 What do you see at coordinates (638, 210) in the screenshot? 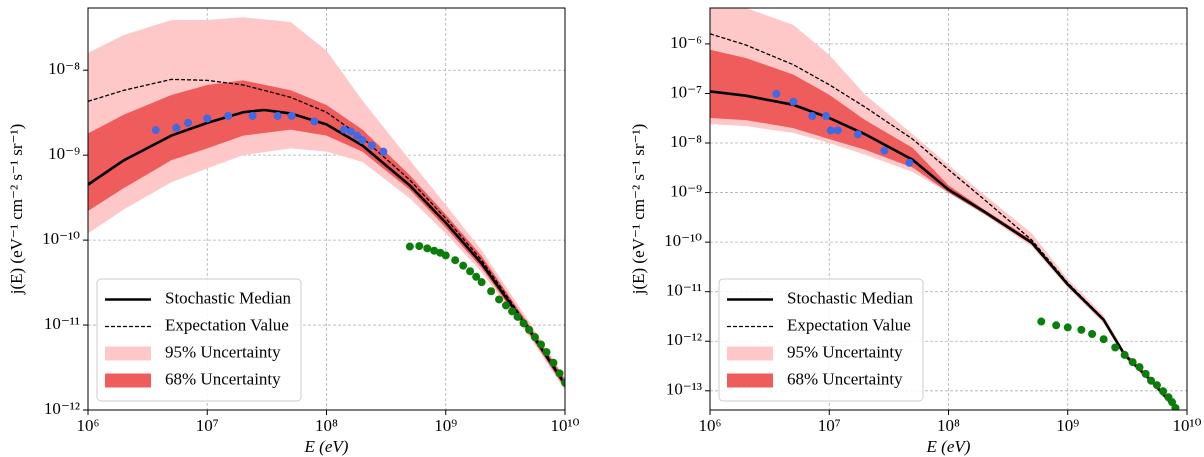
I see `y-axis-label: j(E) (eV⁻¹ cm⁻² s⁻¹ sr⁻¹)` at bounding box center [638, 210].